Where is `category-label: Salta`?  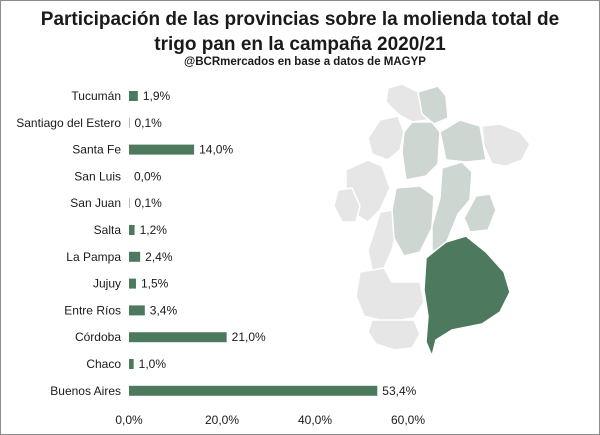
category-label: Salta is located at coordinates (108, 230).